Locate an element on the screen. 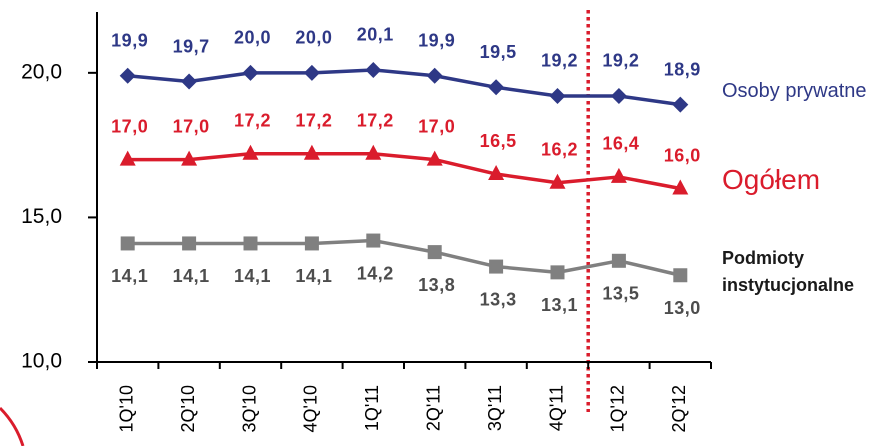 This screenshot has width=896, height=446. data-label: 13,5 is located at coordinates (620, 294).